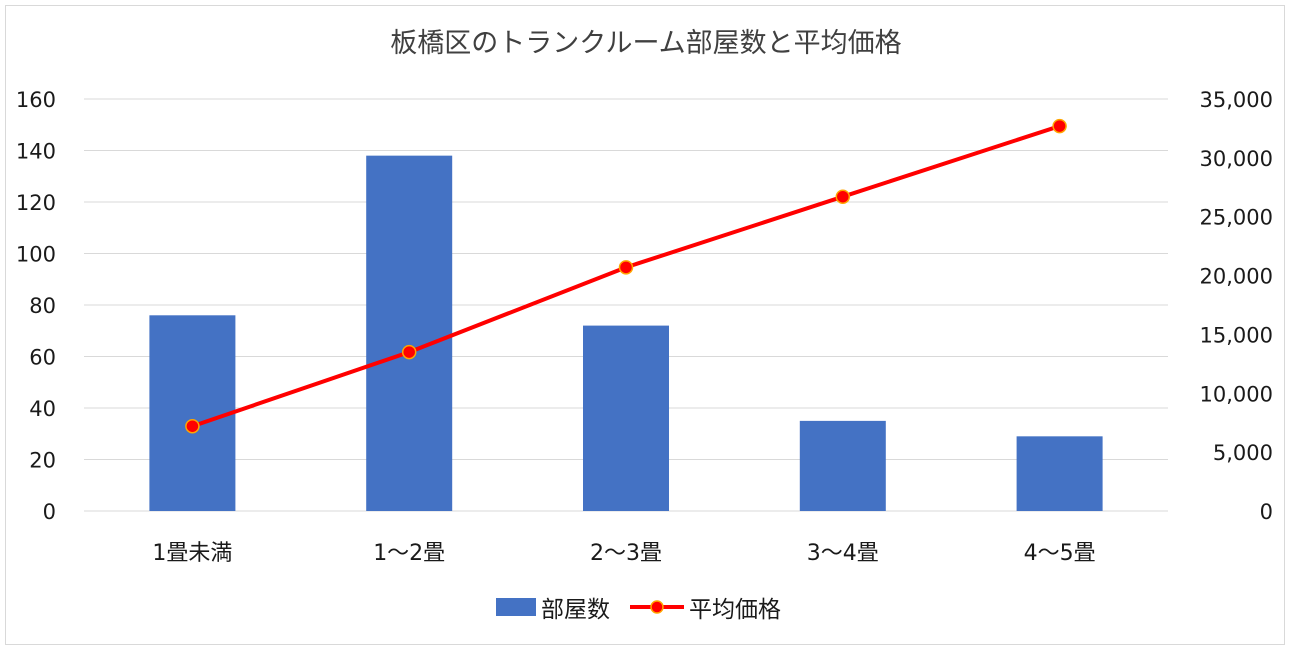 This screenshot has width=1292, height=652. I want to click on x-category-label: 2〜3畳, so click(626, 553).